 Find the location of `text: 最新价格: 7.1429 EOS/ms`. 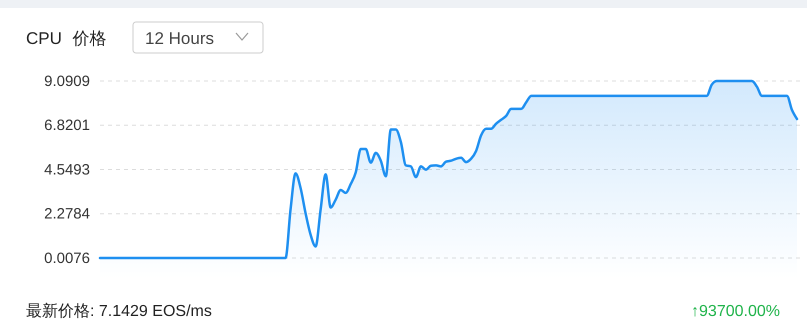

text: 最新价格: 7.1429 EOS/ms is located at coordinates (119, 311).